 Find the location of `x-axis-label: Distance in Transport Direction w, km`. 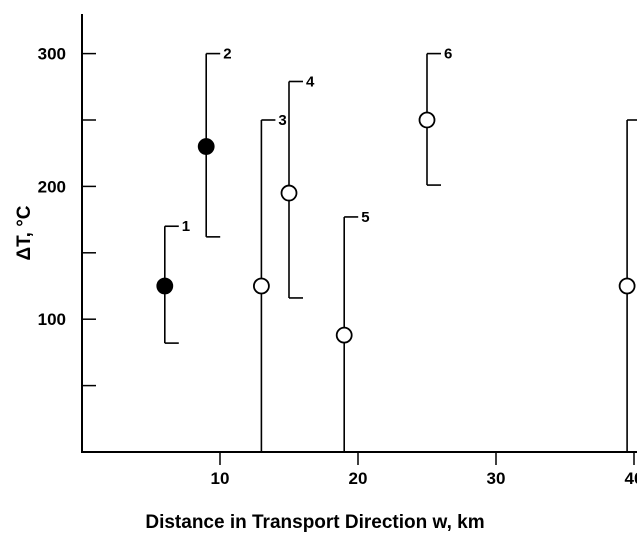

x-axis-label: Distance in Transport Direction w, km is located at coordinates (314, 522).